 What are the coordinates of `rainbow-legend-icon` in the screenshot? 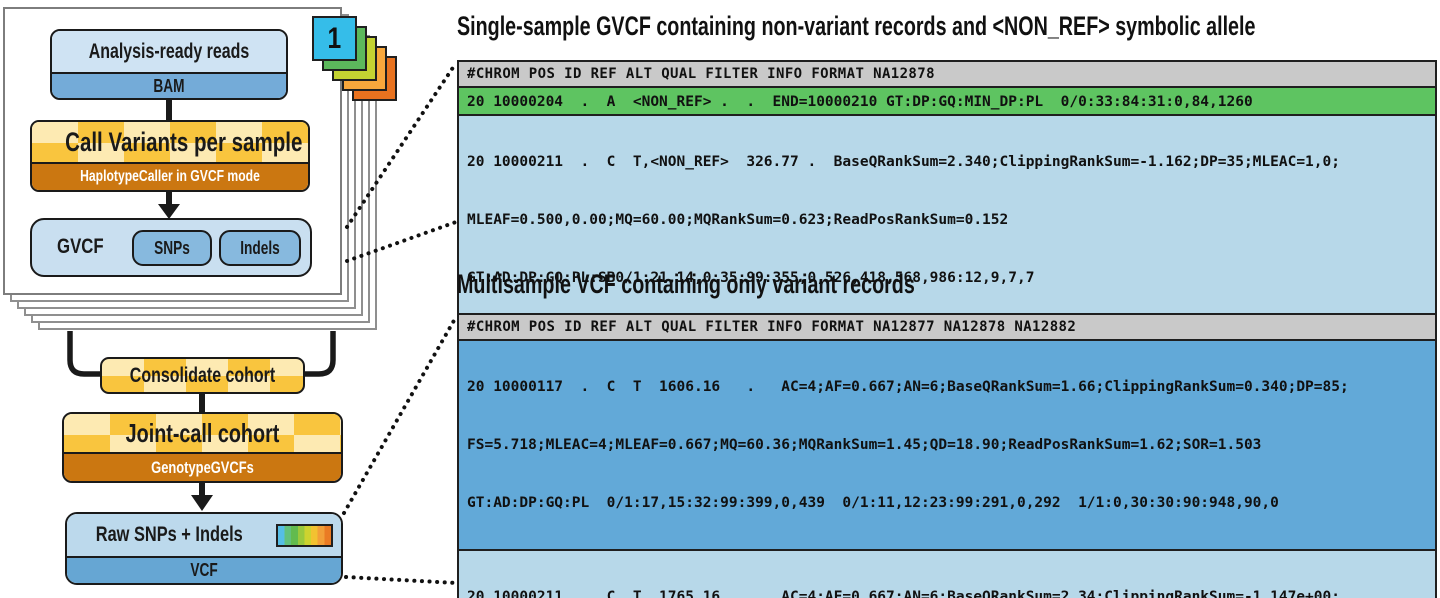 It's located at (305, 535).